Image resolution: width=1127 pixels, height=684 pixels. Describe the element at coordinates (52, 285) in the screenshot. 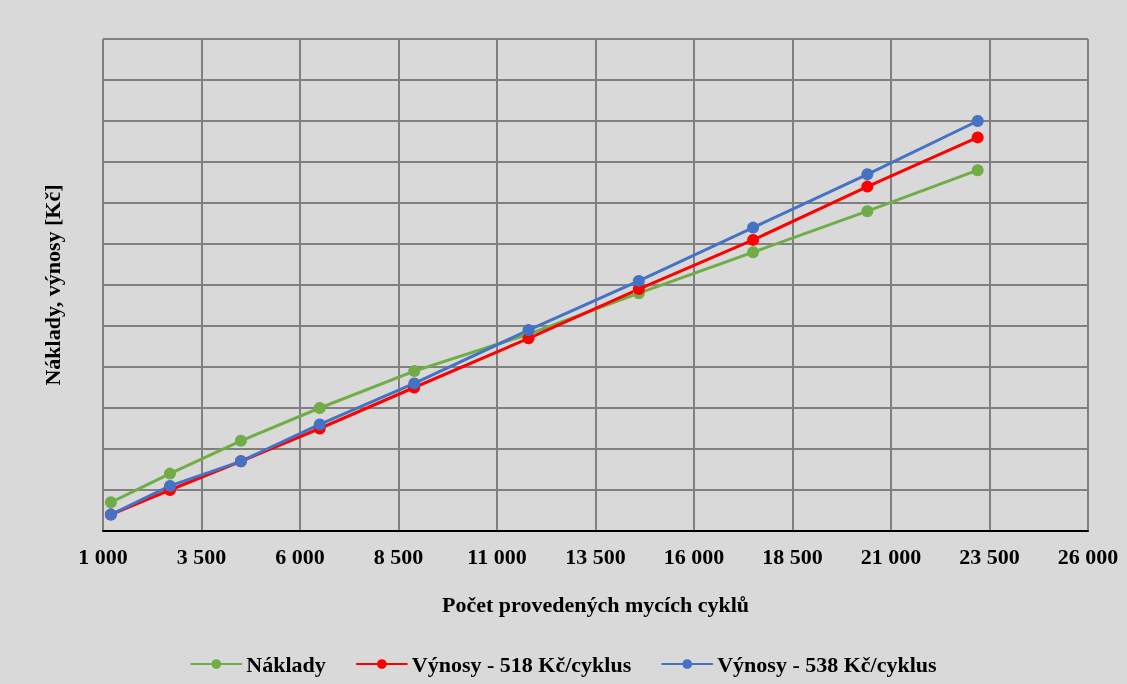

I see `y-axis-title: Náklady, výnosy [Kč]` at that location.